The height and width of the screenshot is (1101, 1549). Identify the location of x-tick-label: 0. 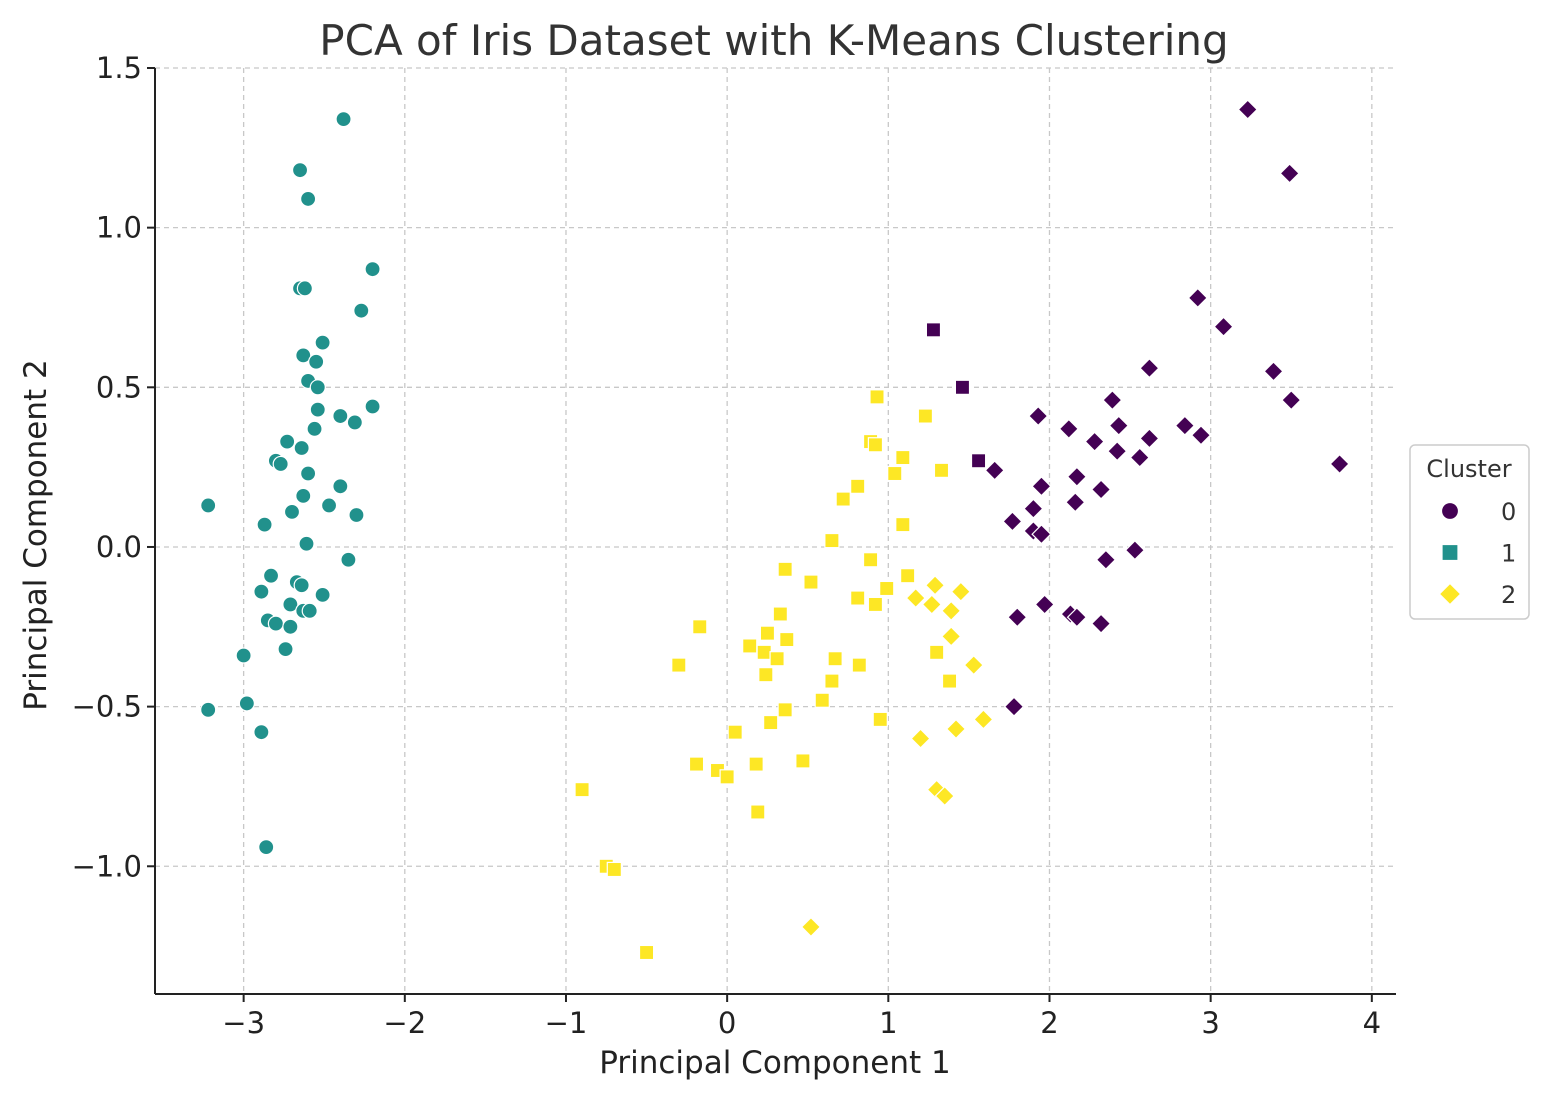
(727, 1023).